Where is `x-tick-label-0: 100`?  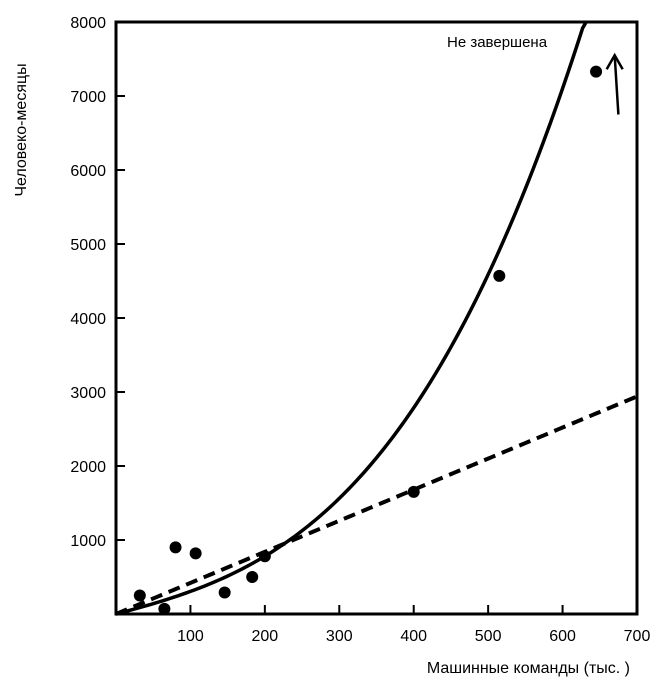 x-tick-label-0: 100 is located at coordinates (190, 636).